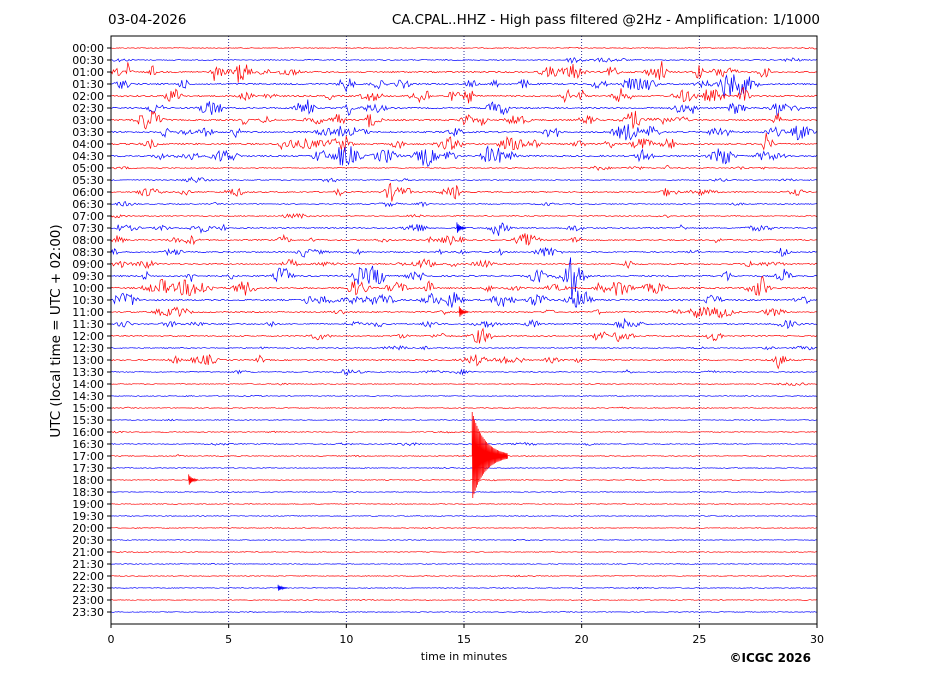  What do you see at coordinates (463, 528) in the screenshot?
I see `trace-2000` at bounding box center [463, 528].